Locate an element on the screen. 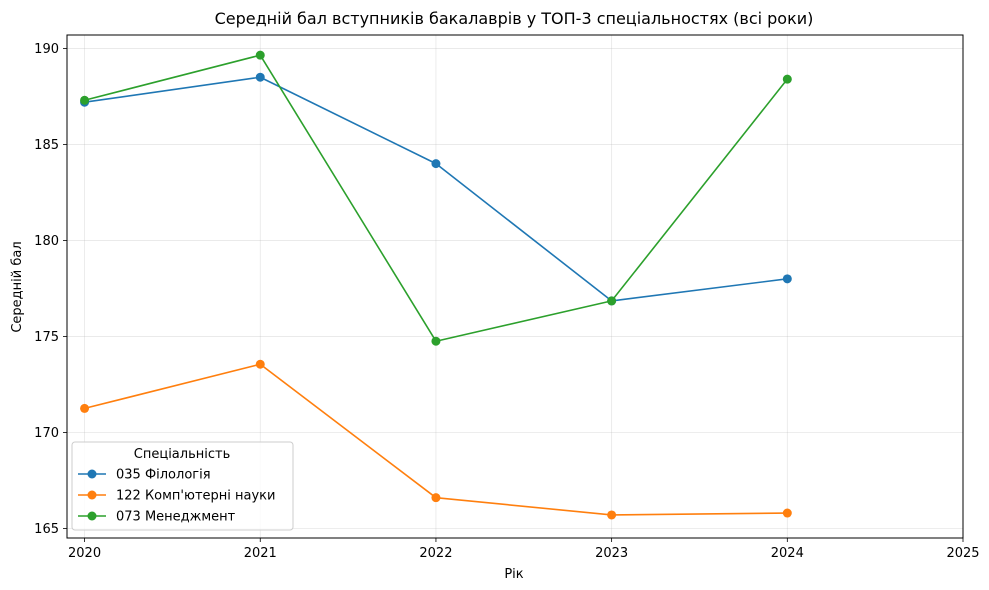  legend-item: 073 Менеджмент is located at coordinates (157, 517).